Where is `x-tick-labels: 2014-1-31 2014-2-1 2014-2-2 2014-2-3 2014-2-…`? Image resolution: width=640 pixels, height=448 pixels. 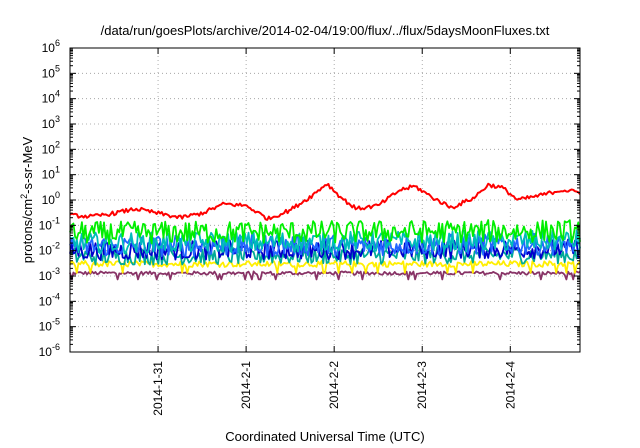 x-tick-labels: 2014-1-31 2014-2-1 2014-2-2 2014-2-3 2014-2-… is located at coordinates (334, 388).